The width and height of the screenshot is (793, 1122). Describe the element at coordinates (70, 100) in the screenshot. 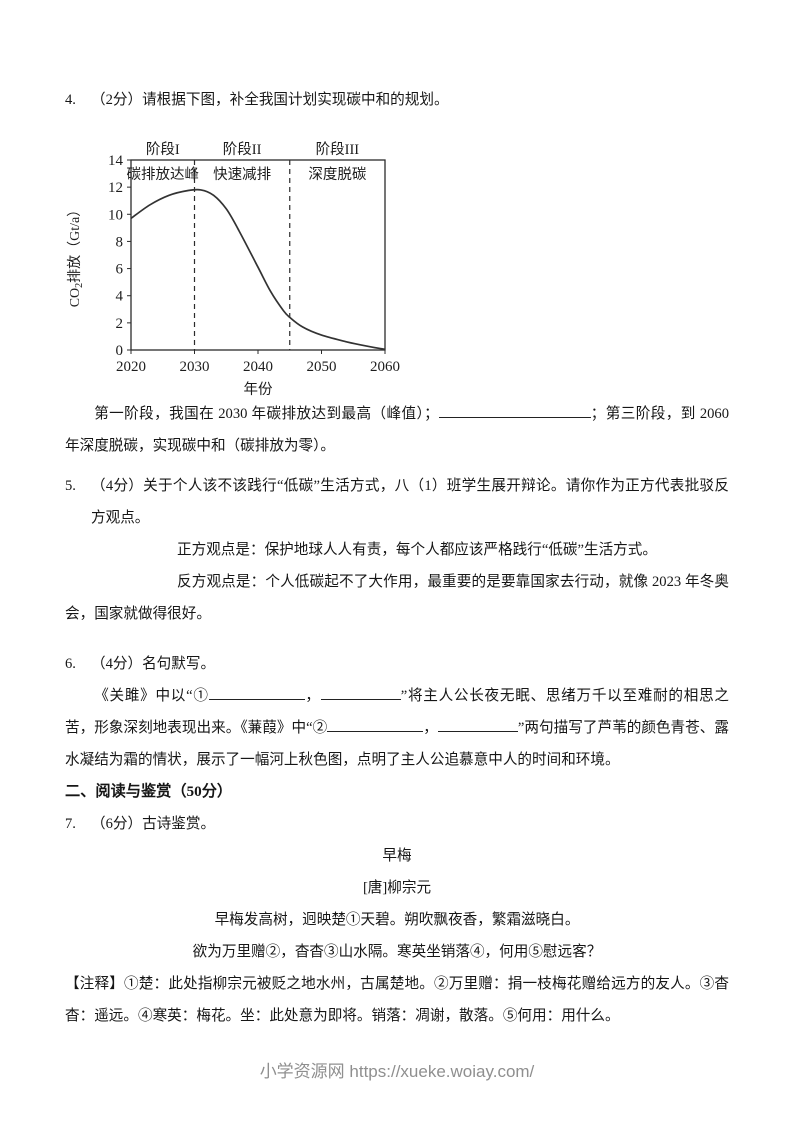

I see `question-4-number: 4.` at that location.